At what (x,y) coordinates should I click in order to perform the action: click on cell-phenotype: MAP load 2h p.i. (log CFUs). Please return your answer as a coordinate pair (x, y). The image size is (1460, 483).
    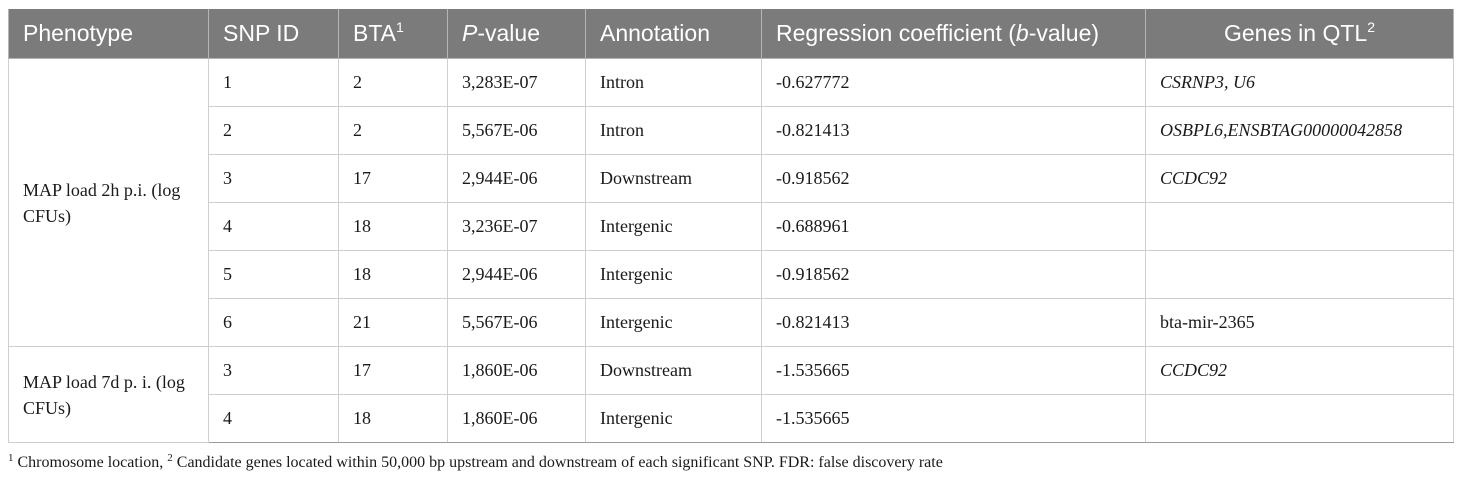
    Looking at the image, I should click on (108, 202).